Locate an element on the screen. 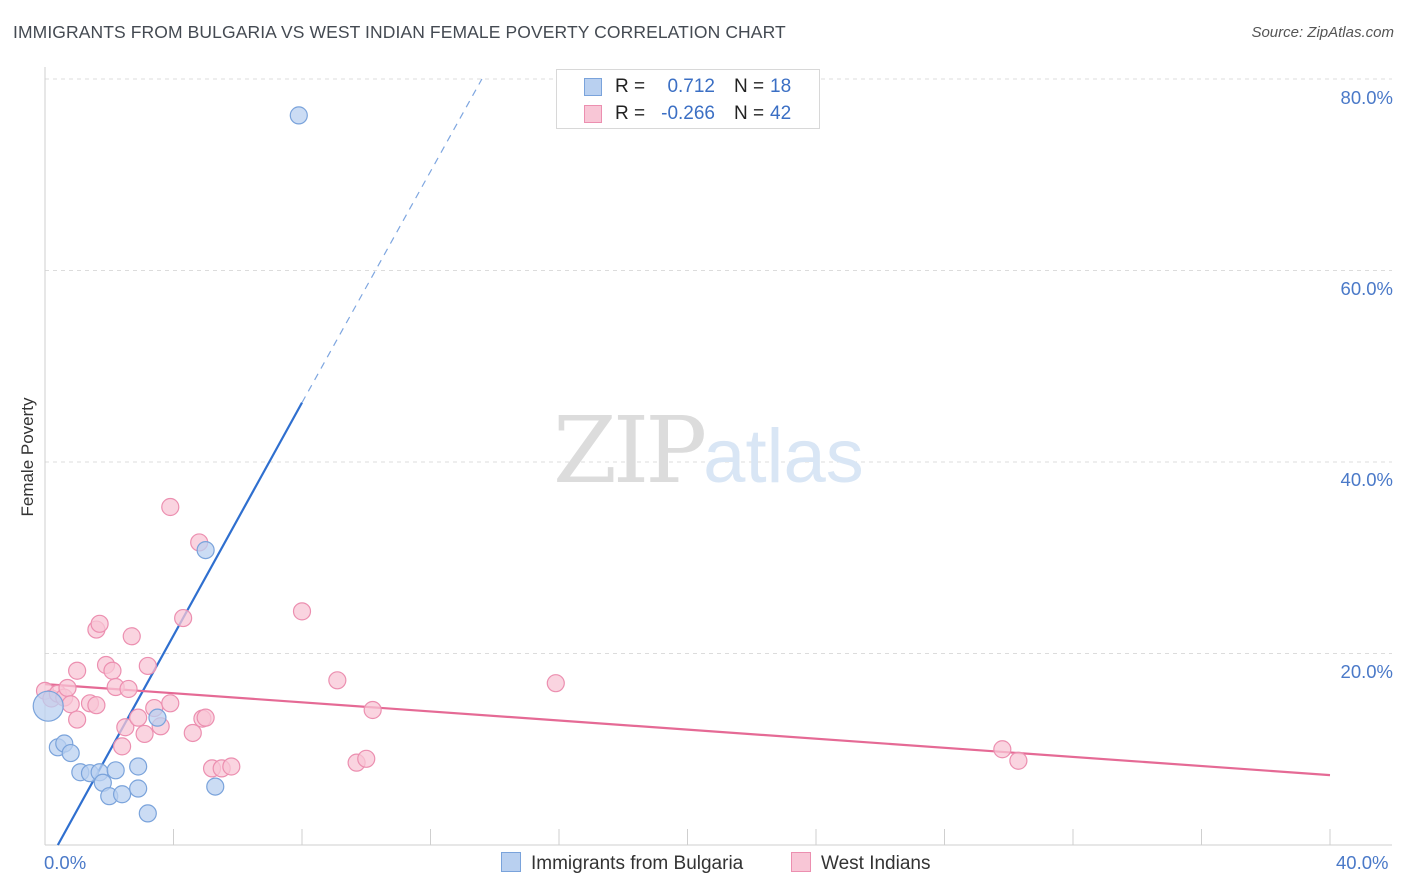 This screenshot has width=1406, height=892. bottom-legend-bulgaria: Immigrants from Bulgaria is located at coordinates (622, 863).